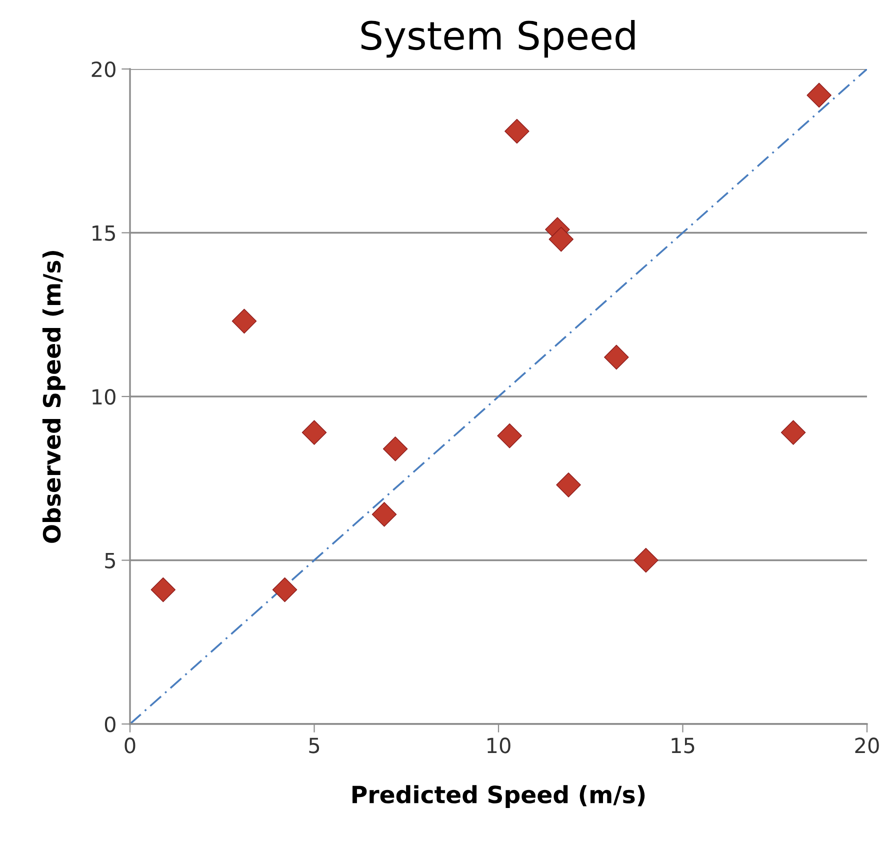 This screenshot has width=887, height=857. Describe the element at coordinates (104, 396) in the screenshot. I see `y-tick-label: 10` at that location.